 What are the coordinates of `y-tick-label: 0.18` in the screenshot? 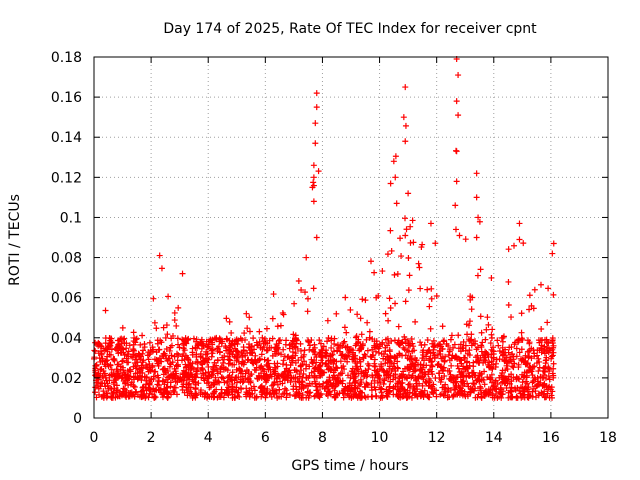 It's located at (66, 58).